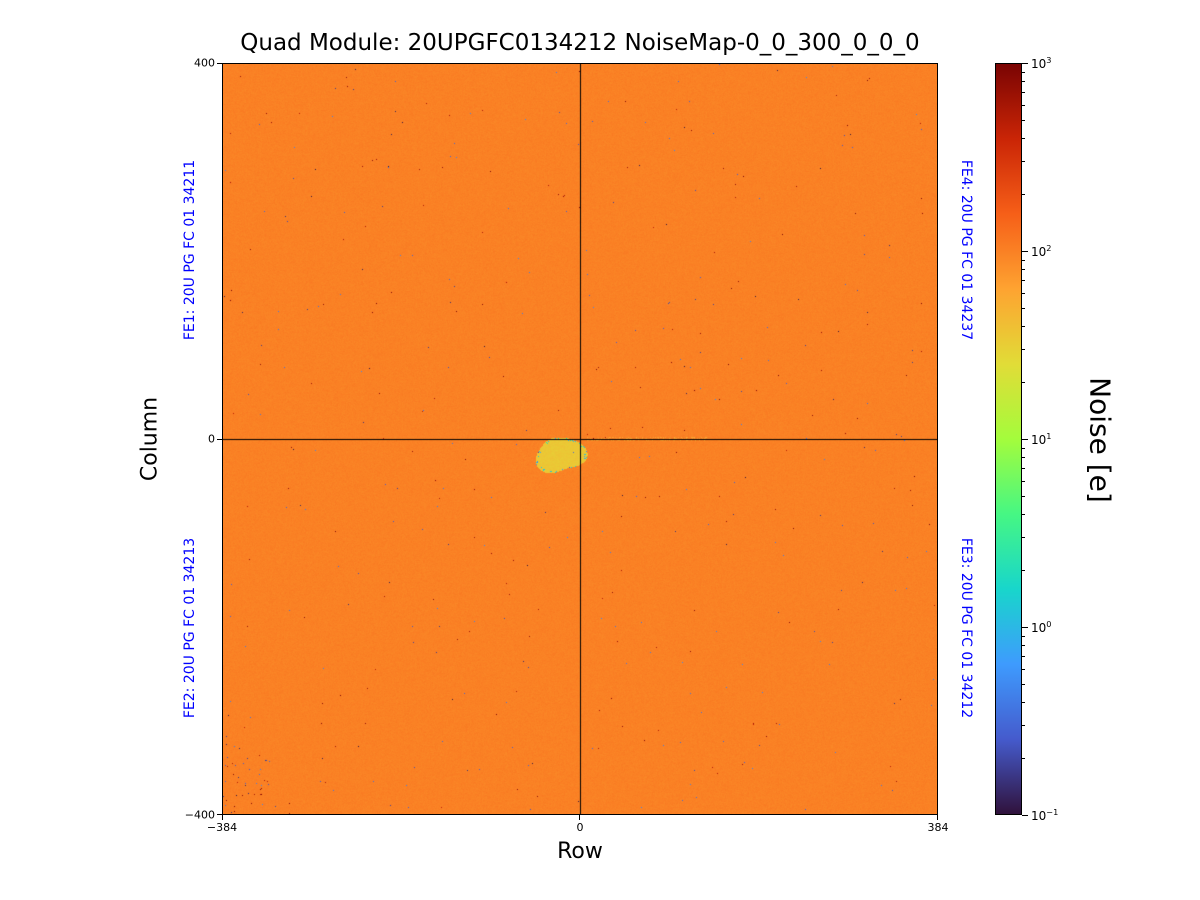 The width and height of the screenshot is (1200, 900). I want to click on colorbar-tick-label: 10², so click(1041, 251).